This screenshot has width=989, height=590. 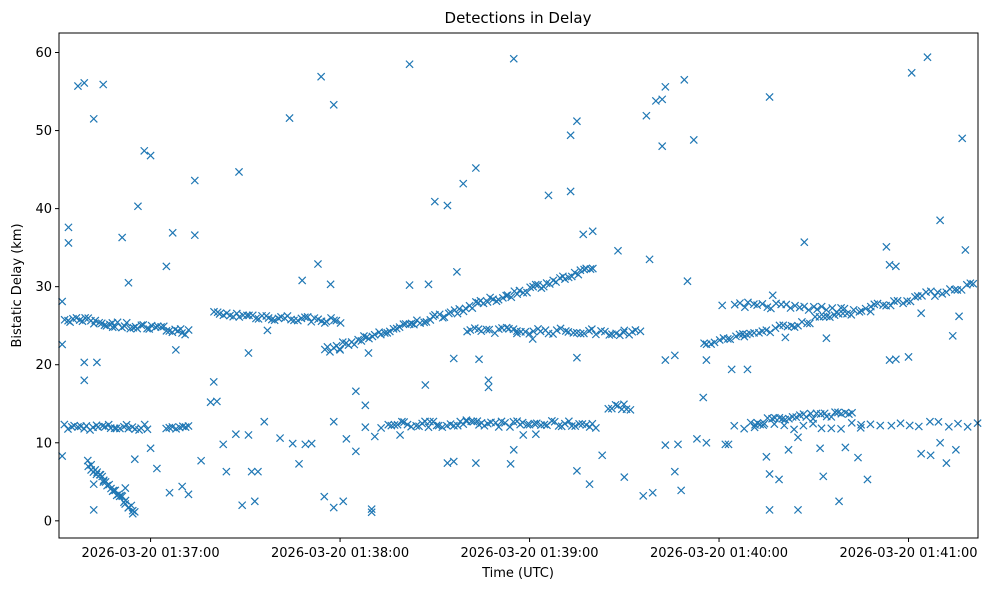 I want to click on y-tick-label: 0, so click(x=48, y=521).